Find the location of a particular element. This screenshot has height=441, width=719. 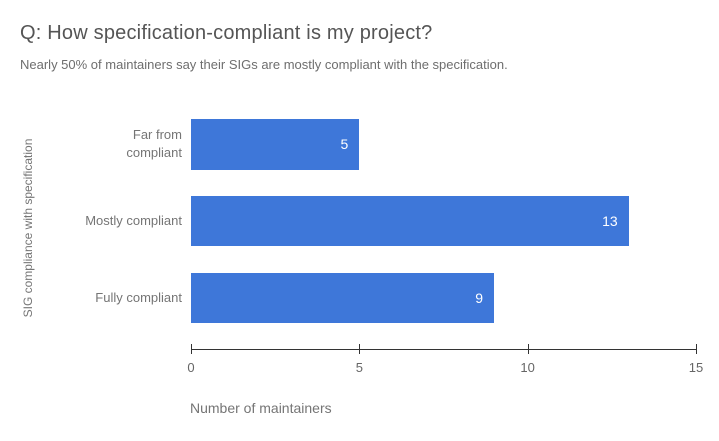

x-axis-tick-label: 10 is located at coordinates (527, 367).